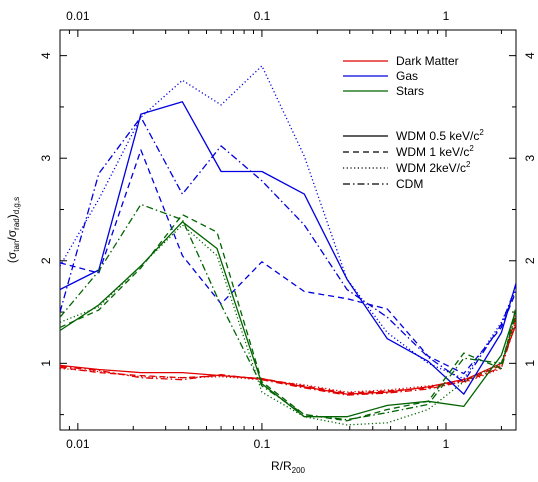 The width and height of the screenshot is (538, 482). I want to click on series-line-dm-dashed, so click(288, 355).